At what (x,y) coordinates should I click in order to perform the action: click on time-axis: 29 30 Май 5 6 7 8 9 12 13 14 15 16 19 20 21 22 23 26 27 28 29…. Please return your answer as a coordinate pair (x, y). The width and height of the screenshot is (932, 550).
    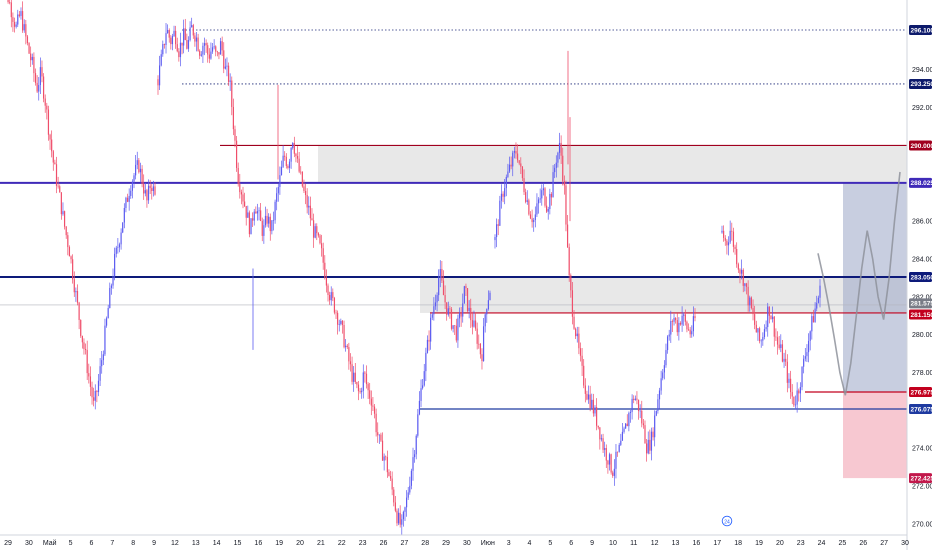
    Looking at the image, I should click on (456, 543).